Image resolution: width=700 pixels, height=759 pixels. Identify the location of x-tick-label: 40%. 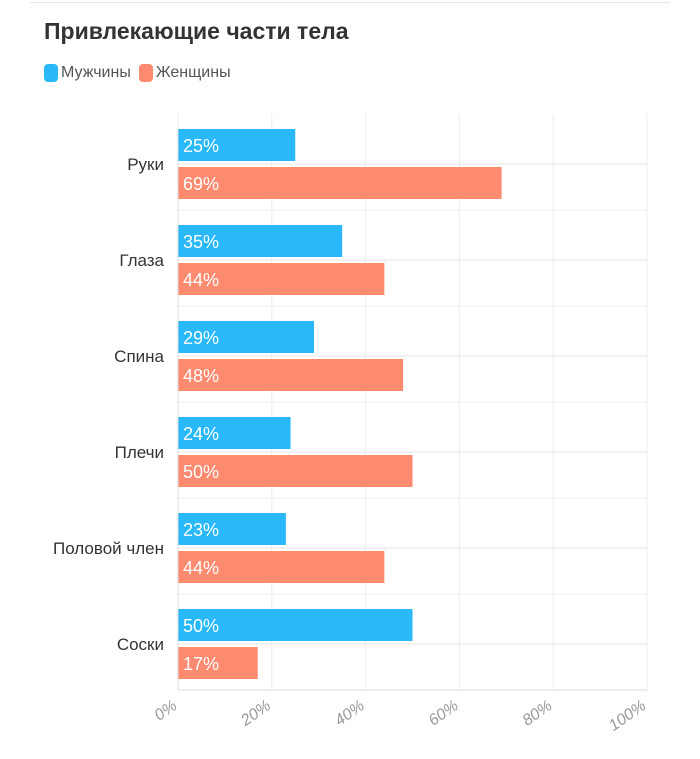
(350, 713).